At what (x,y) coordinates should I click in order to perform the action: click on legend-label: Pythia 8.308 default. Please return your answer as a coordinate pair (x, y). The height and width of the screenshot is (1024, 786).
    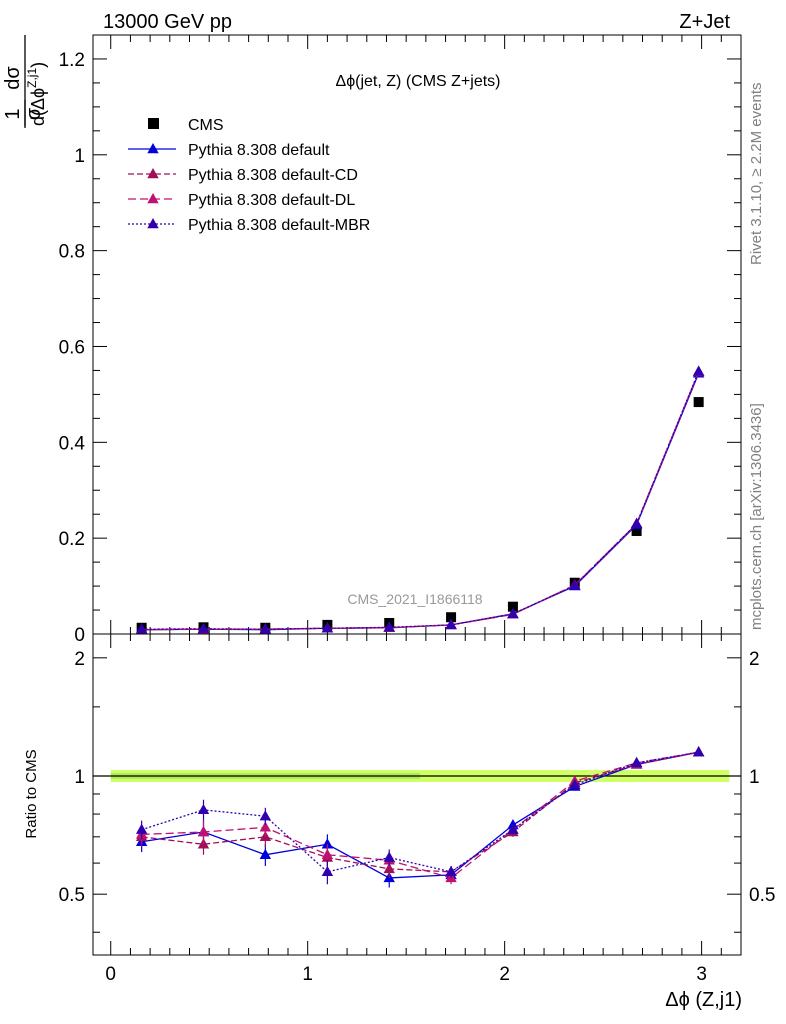
    Looking at the image, I should click on (259, 150).